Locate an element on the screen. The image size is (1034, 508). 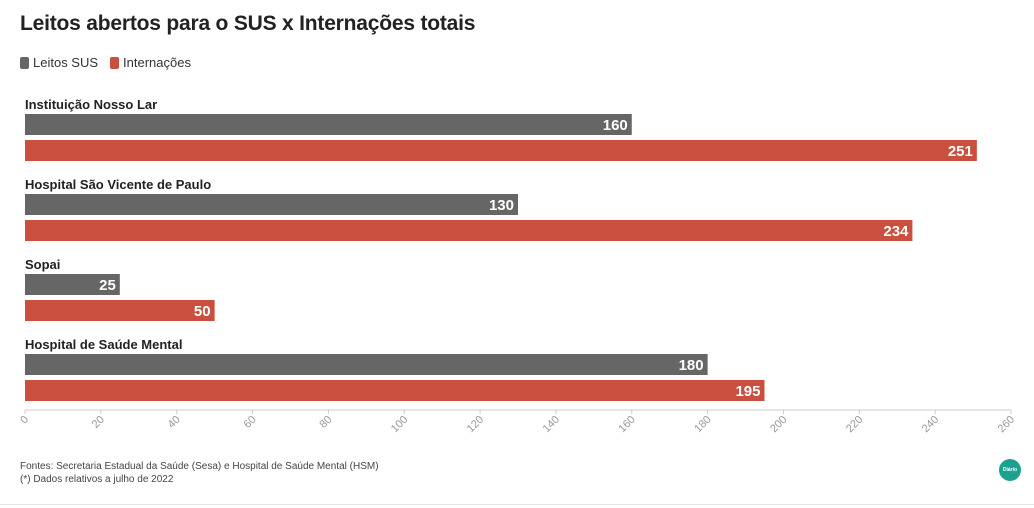
legend-label-leitos: Leitos SUS is located at coordinates (66, 62).